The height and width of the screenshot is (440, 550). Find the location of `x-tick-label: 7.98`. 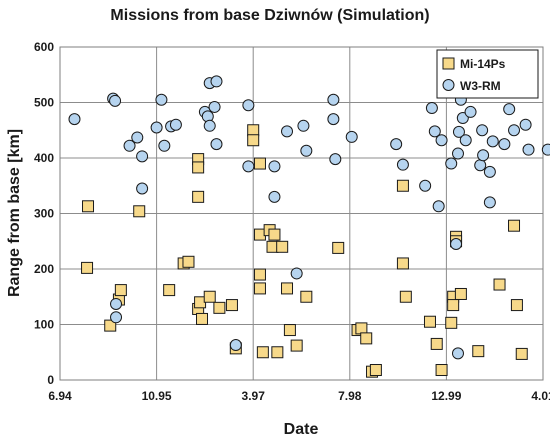

x-tick-label: 7.98 is located at coordinates (350, 396).